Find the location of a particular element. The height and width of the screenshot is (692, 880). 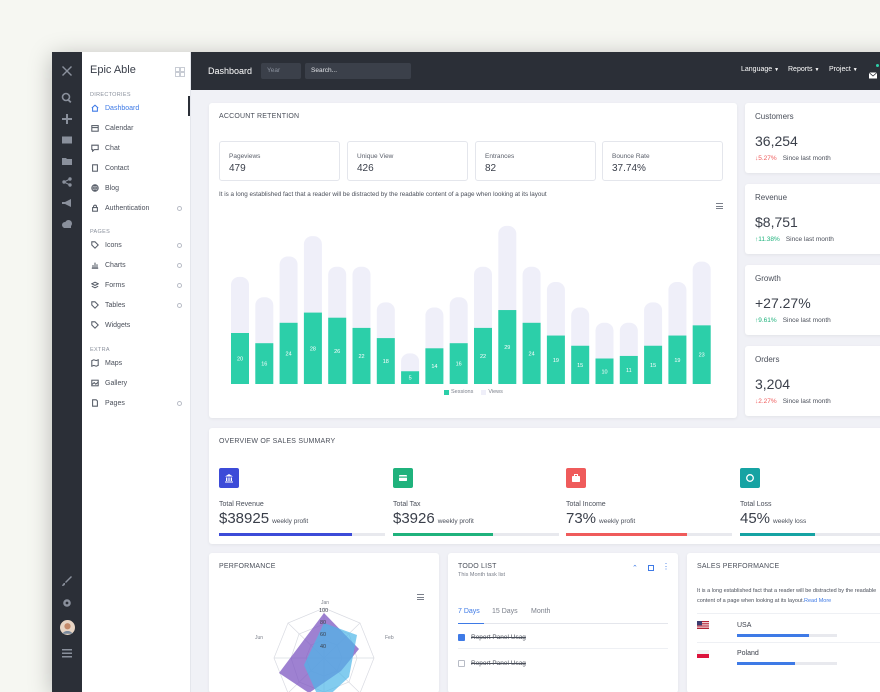

card-subtitle: This Month task list is located at coordinates (482, 575).